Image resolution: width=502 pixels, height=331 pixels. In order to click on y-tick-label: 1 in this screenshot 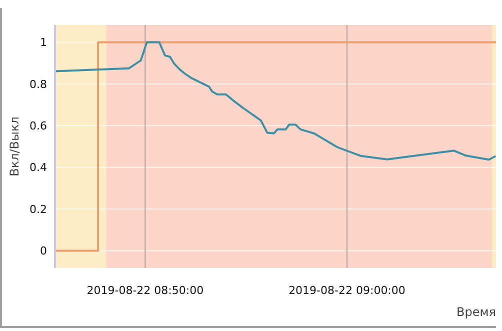, I will do `click(43, 43)`.